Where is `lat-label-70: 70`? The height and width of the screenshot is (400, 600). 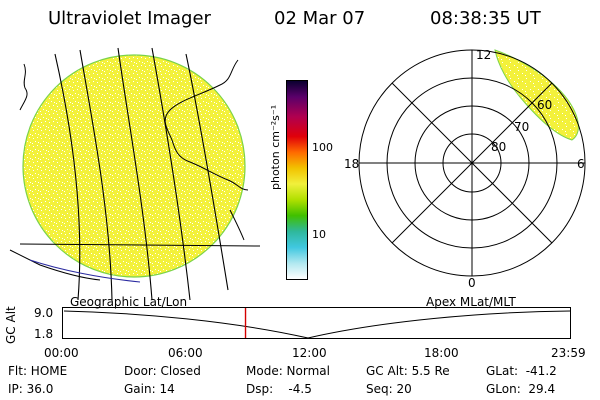 lat-label-70: 70 is located at coordinates (522, 127).